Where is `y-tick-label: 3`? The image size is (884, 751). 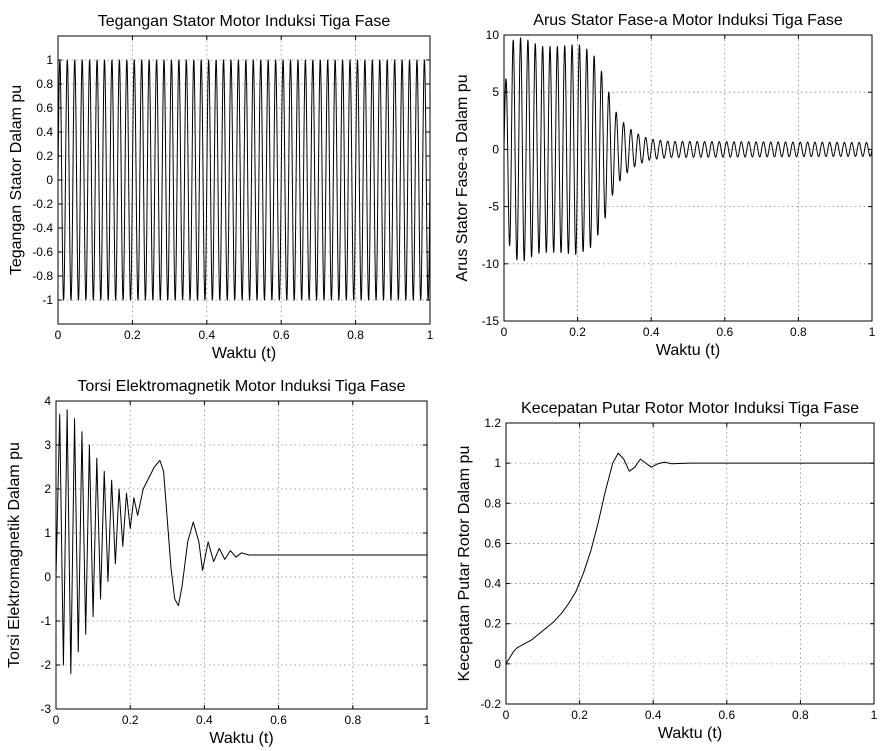
y-tick-label: 3 is located at coordinates (47, 445).